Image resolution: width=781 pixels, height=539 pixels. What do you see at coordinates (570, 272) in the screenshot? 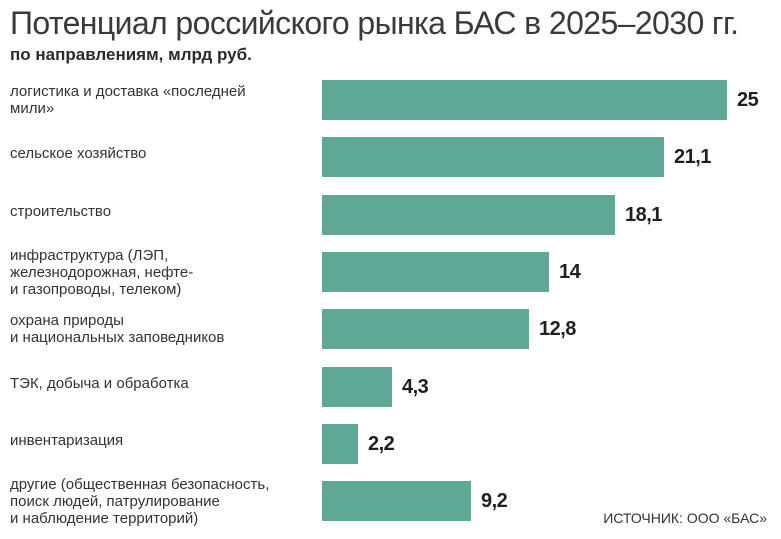
I see `value-label: 14` at bounding box center [570, 272].